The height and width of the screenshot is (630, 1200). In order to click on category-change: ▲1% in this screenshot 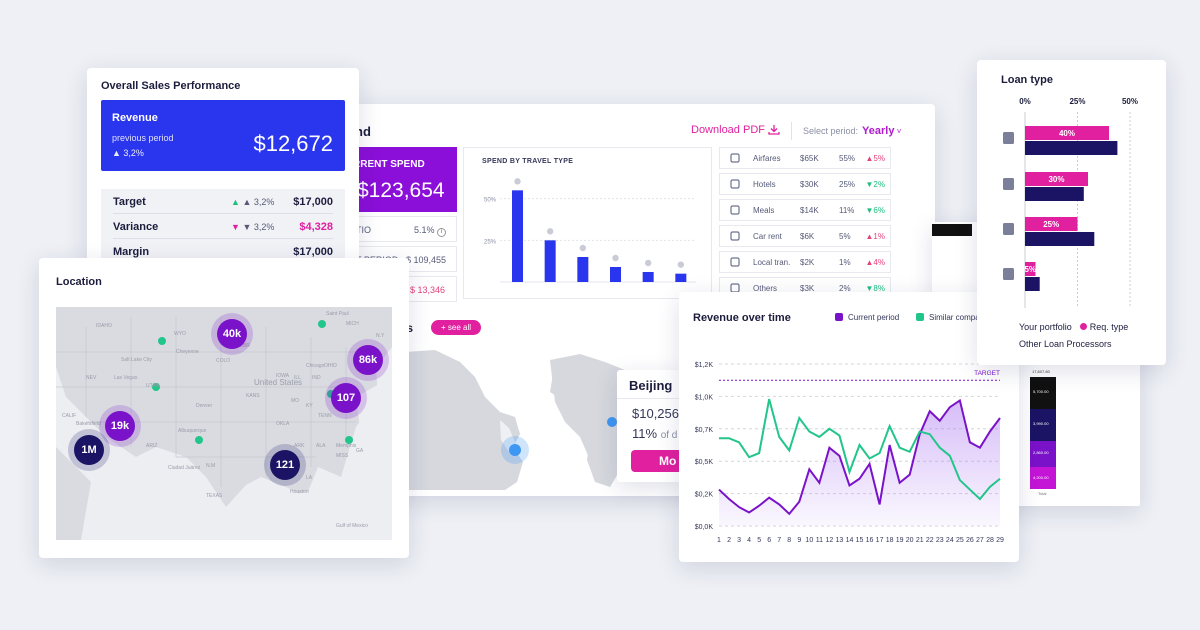, I will do `click(875, 236)`.